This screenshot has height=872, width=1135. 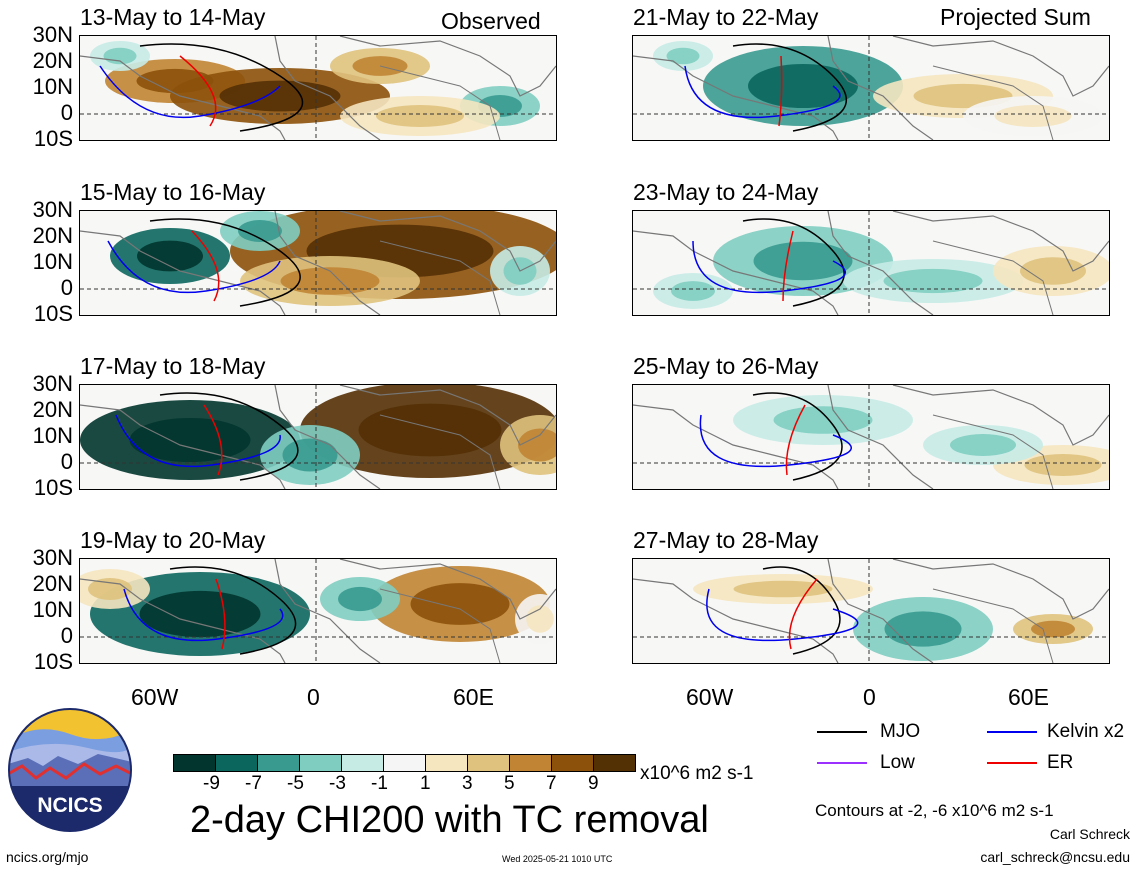 I want to click on site-link: ncics.org/mjo, so click(x=47, y=857).